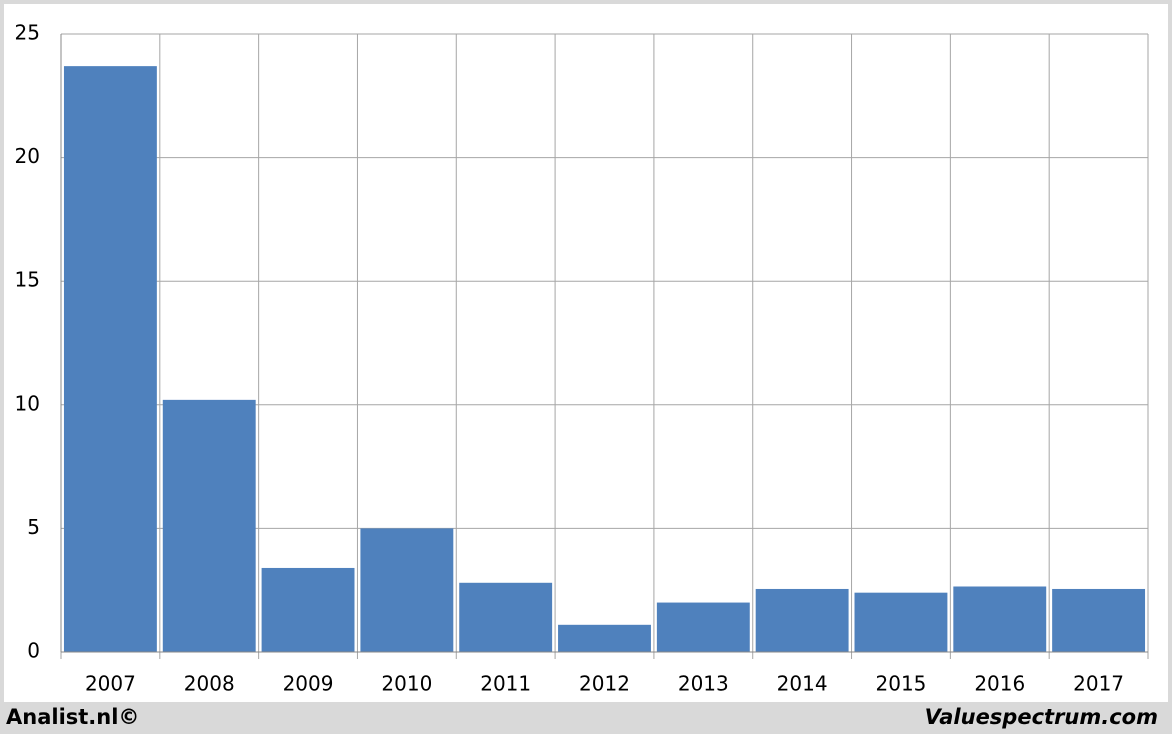  What do you see at coordinates (27, 33) in the screenshot?
I see `y-tick-label: 25` at bounding box center [27, 33].